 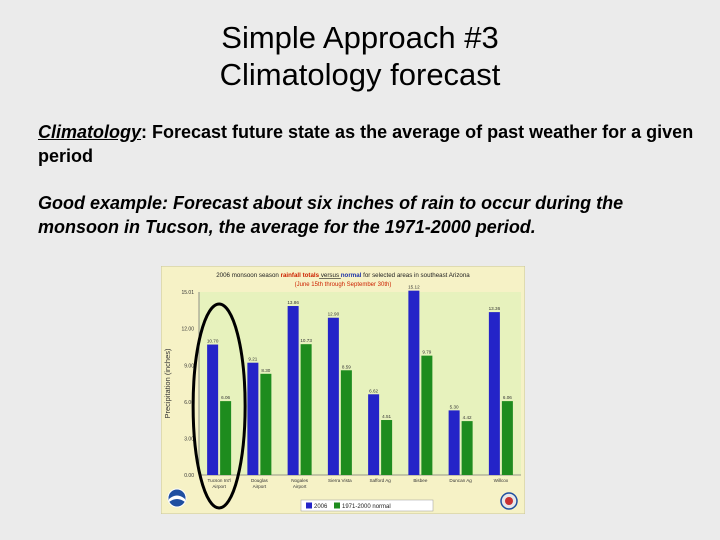 I want to click on bar-data-label: 8.30, so click(x=265, y=370).